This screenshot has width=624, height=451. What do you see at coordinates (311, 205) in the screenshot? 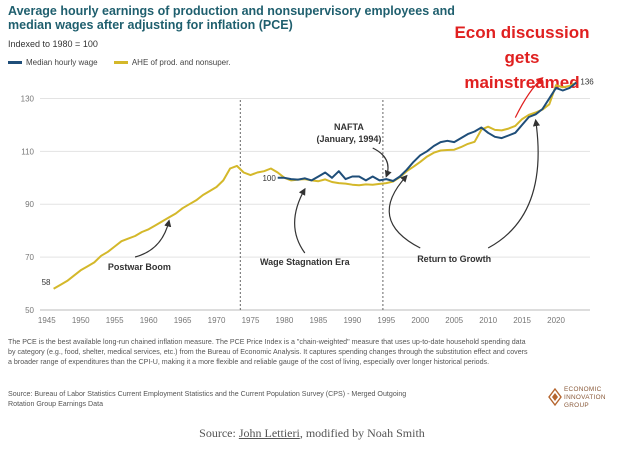
I see `era-dividers` at bounding box center [311, 205].